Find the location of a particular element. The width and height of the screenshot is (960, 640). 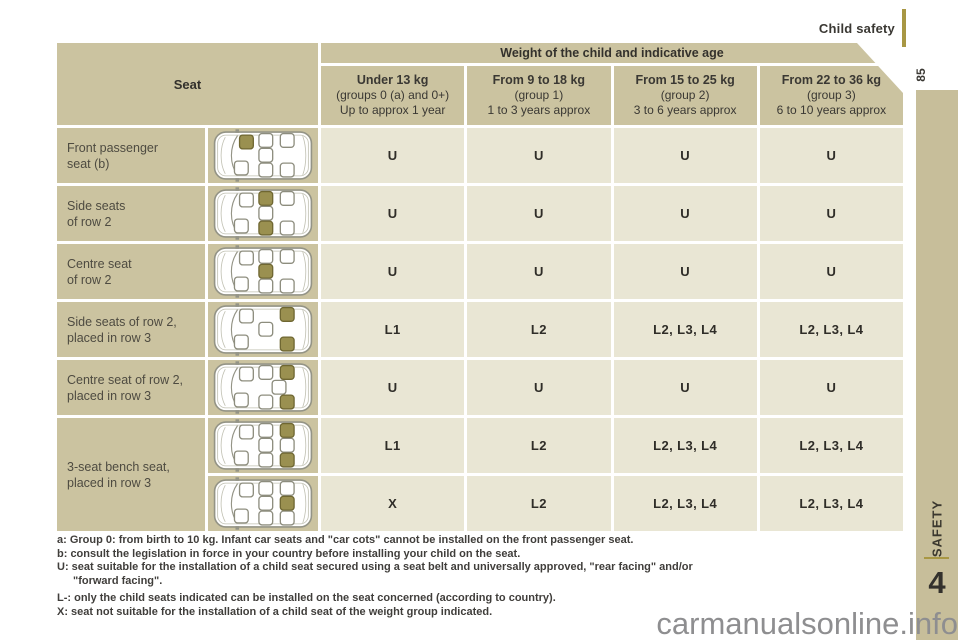

column-subtitle: (group 3) is located at coordinates (831, 95).